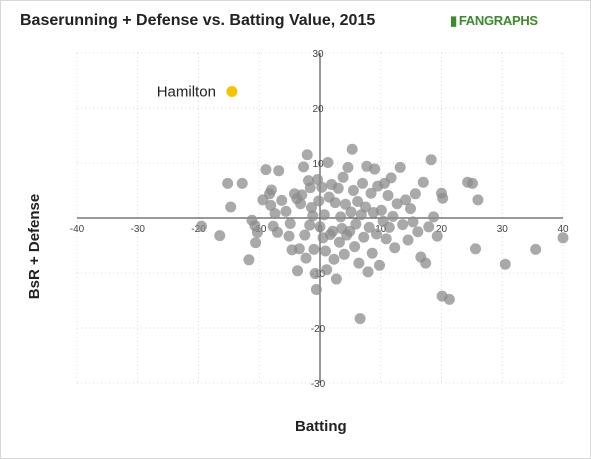  Describe the element at coordinates (186, 92) in the screenshot. I see `highlight-label: Hamilton` at that location.